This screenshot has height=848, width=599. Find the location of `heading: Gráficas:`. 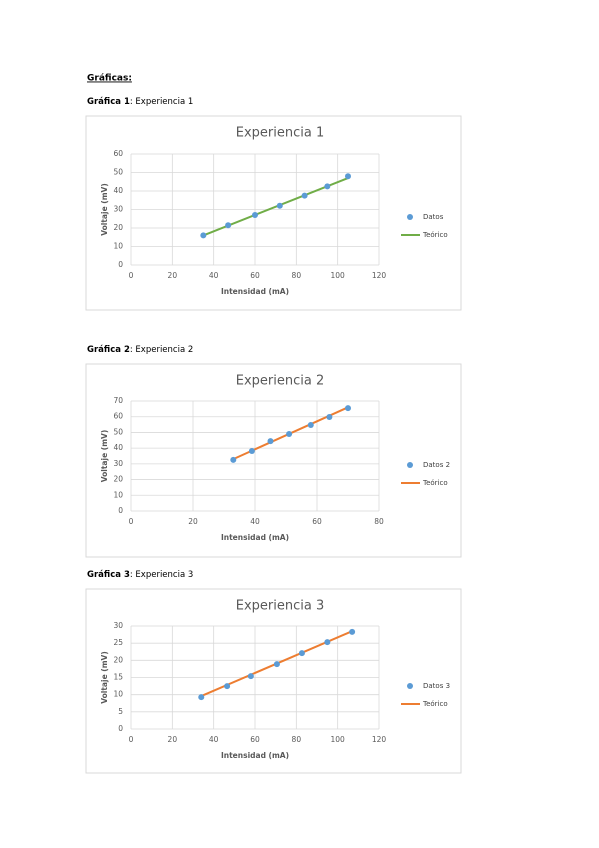

heading: Gráficas: is located at coordinates (109, 79).